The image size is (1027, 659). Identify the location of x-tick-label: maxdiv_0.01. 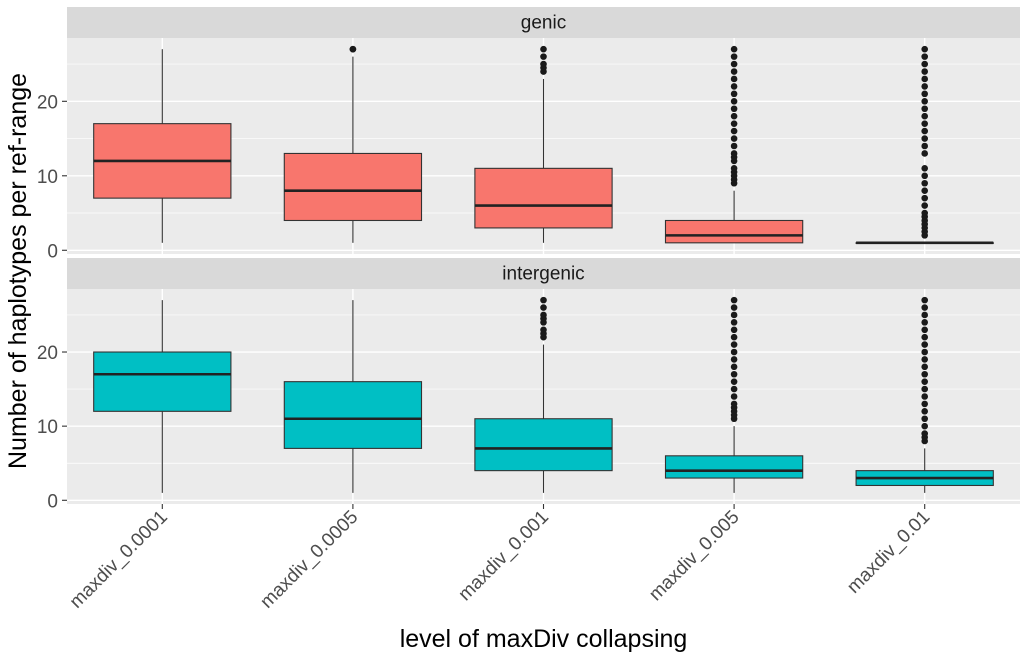
(888, 552).